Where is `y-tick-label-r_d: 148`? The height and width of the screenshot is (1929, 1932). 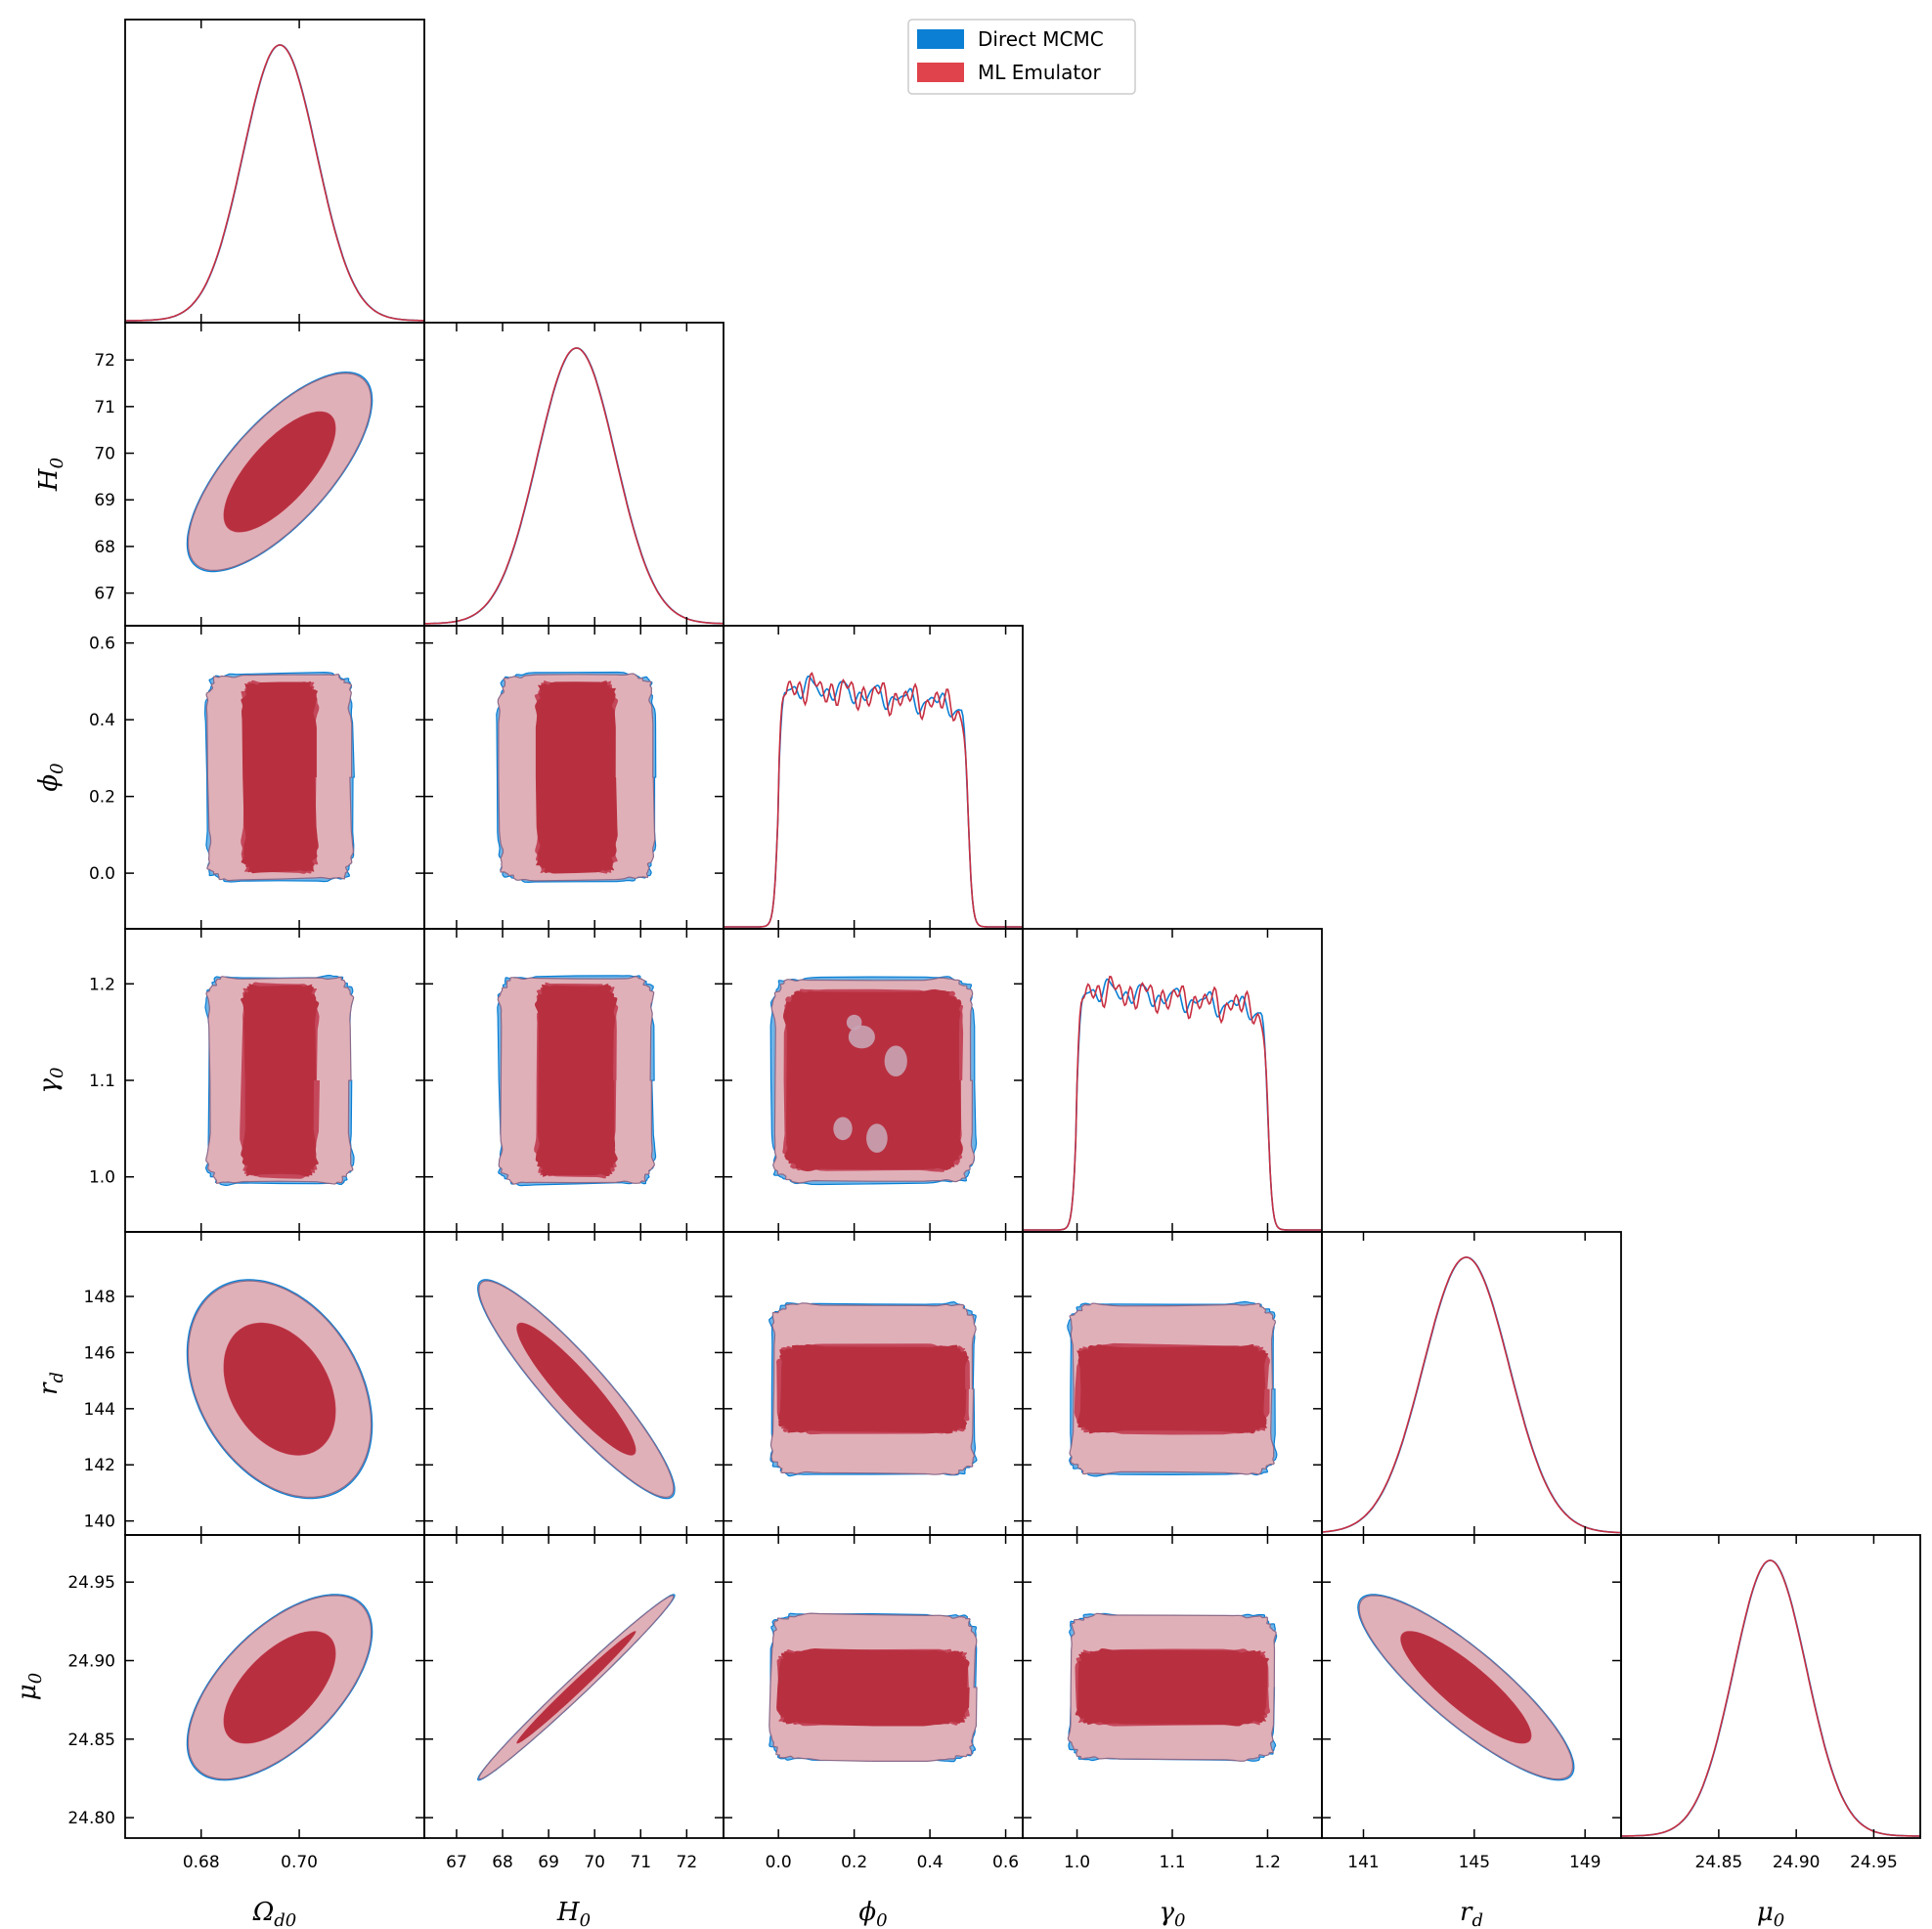 y-tick-label-r_d: 148 is located at coordinates (99, 1298).